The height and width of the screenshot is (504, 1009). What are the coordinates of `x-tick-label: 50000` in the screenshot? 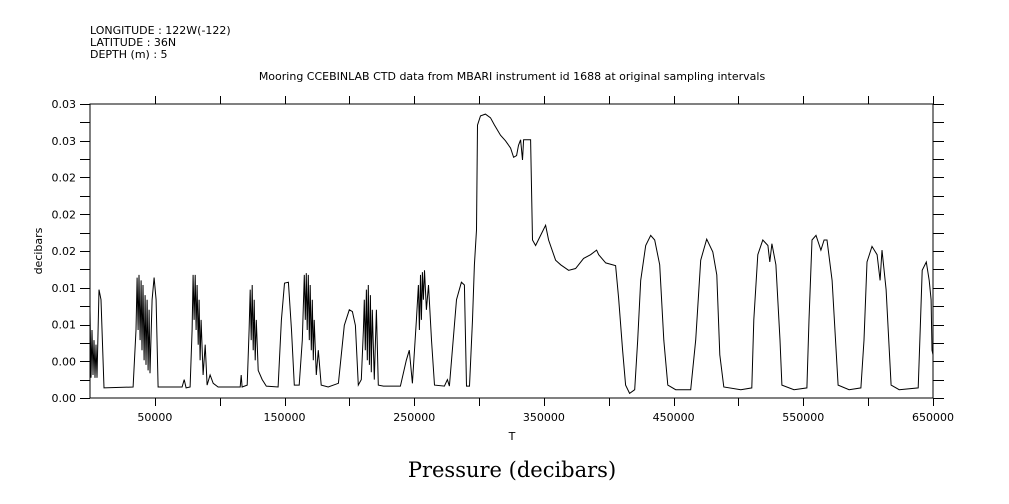 It's located at (154, 417).